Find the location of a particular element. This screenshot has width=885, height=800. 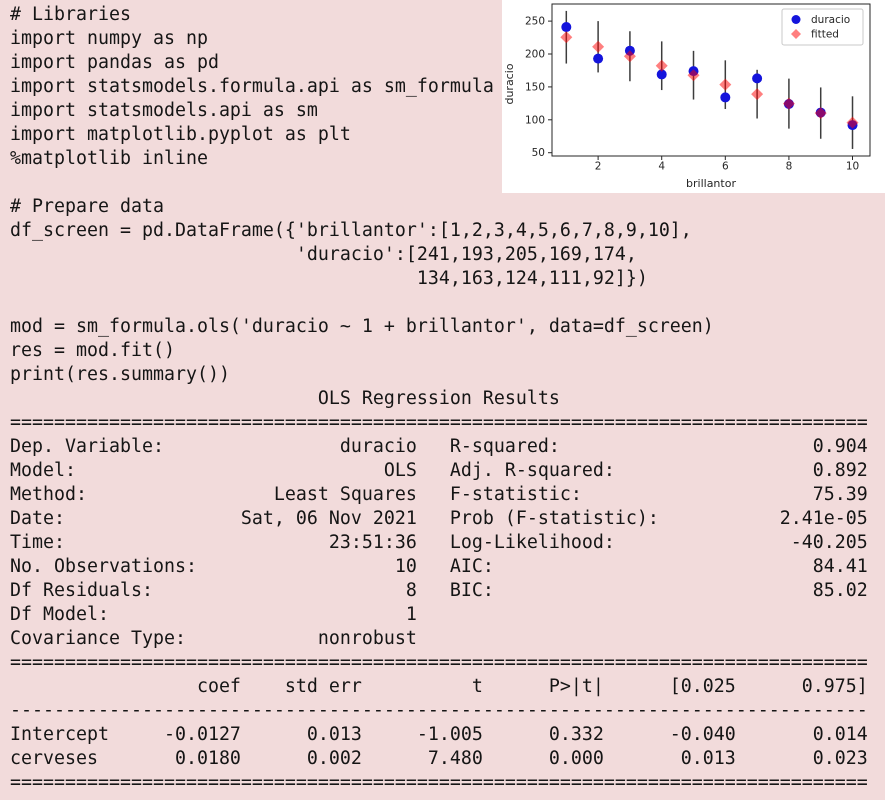

axes is located at coordinates (711, 80).